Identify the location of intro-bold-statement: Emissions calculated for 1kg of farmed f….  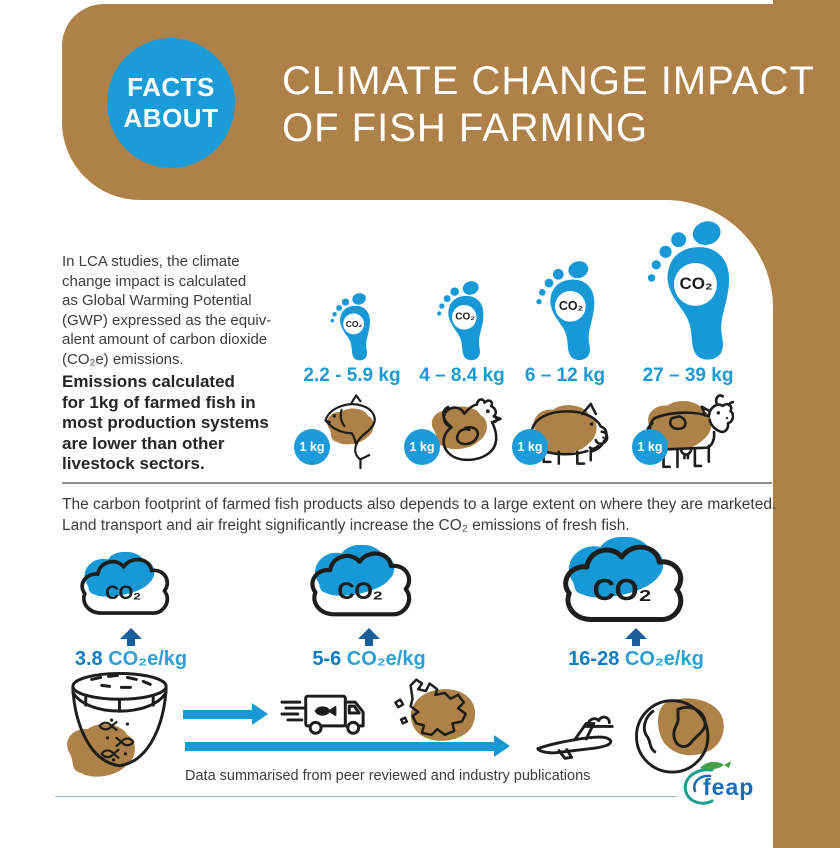
(184, 423).